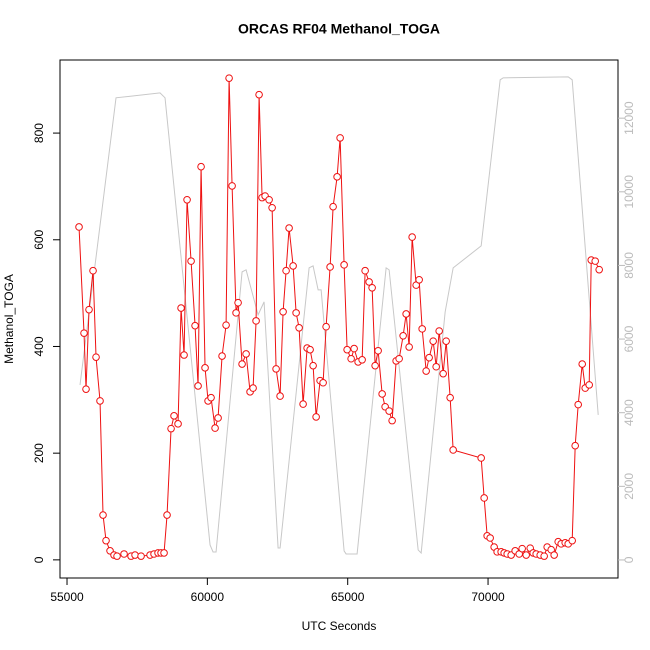  I want to click on y2-tick-label: 8000, so click(629, 265).